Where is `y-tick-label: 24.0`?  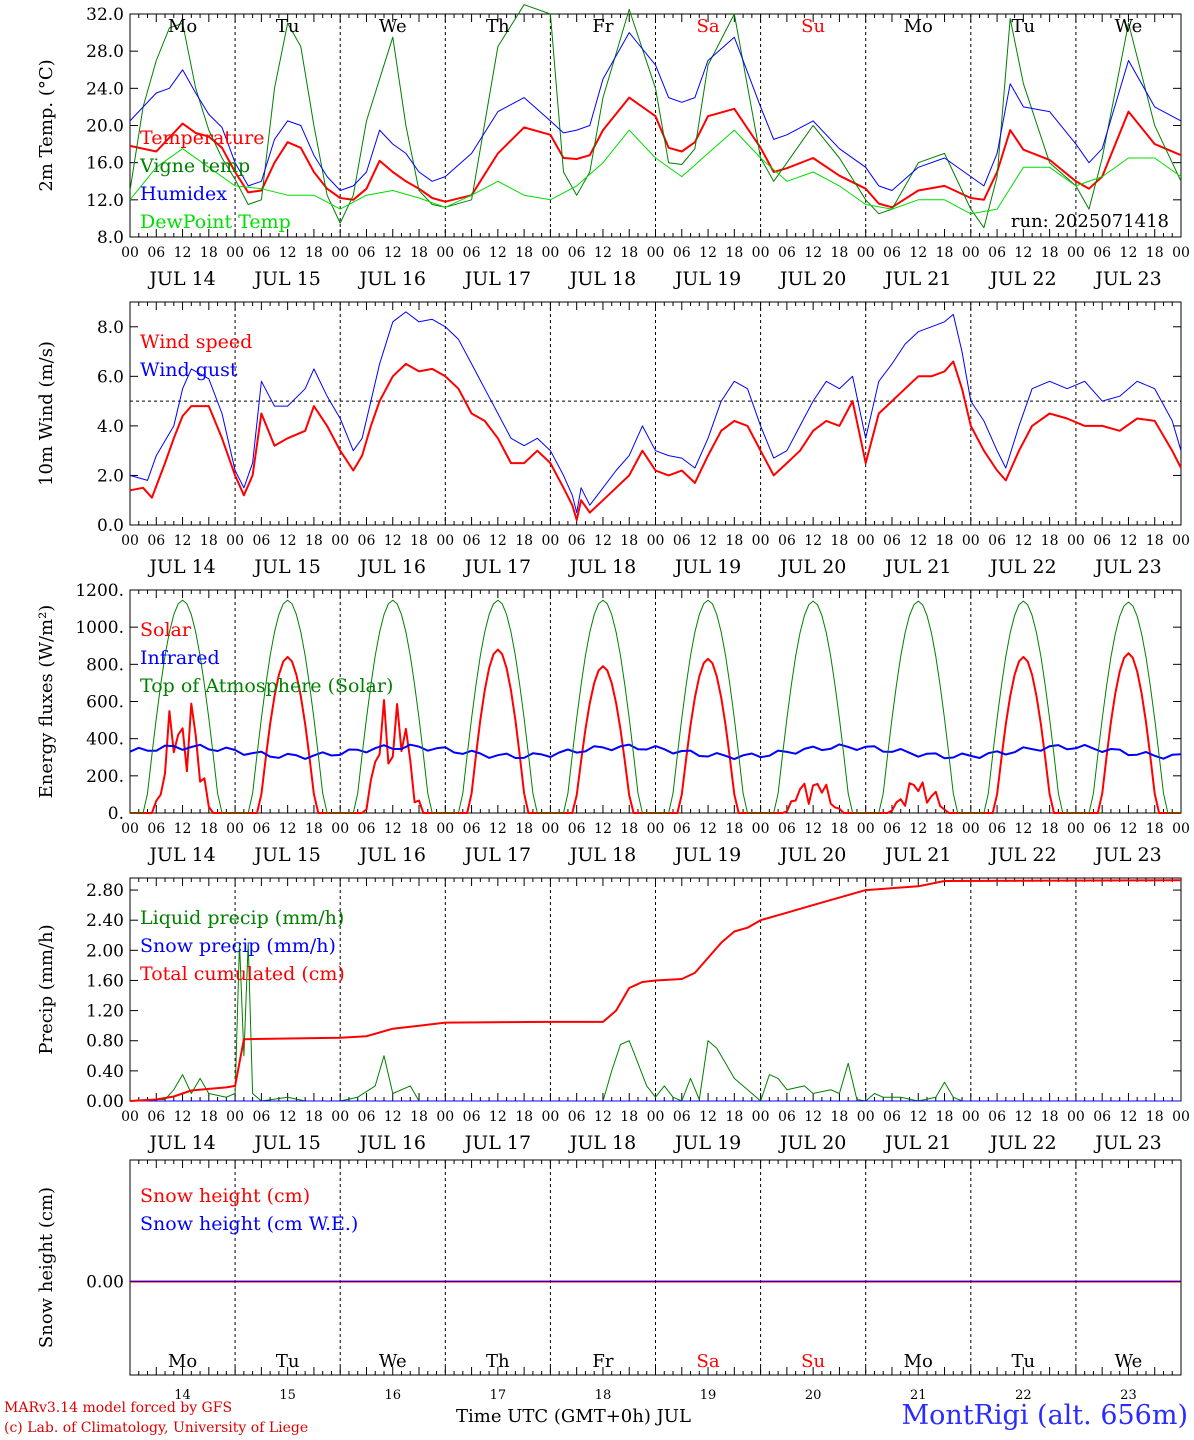
y-tick-label: 24.0 is located at coordinates (105, 89).